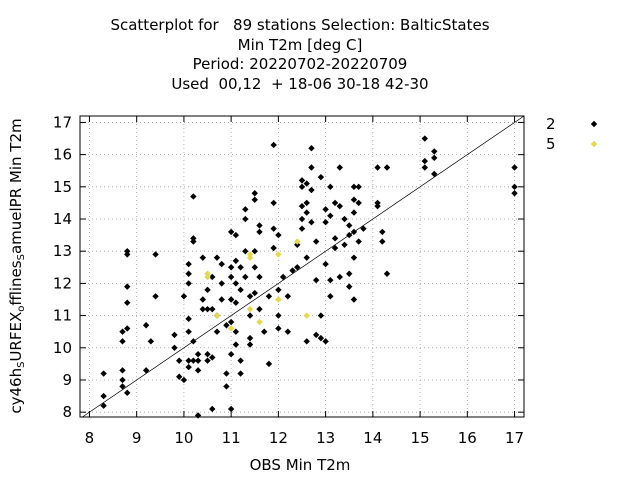 The width and height of the screenshot is (640, 480). What do you see at coordinates (67, 412) in the screenshot?
I see `y-tick-label-8: 8` at bounding box center [67, 412].